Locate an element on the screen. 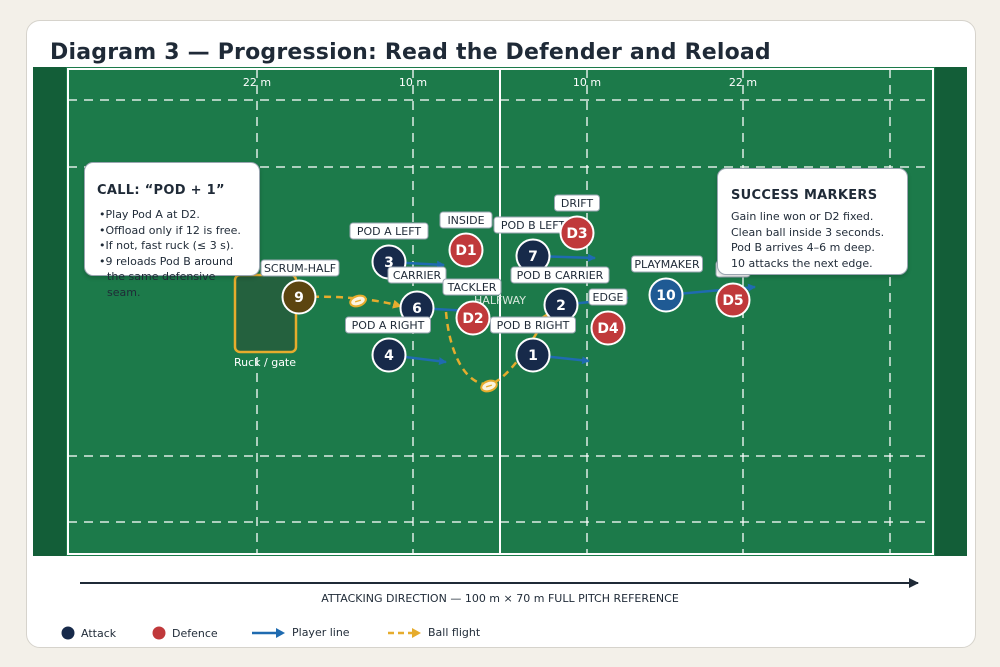 This screenshot has width=1000, height=667. defender-d3: D3 is located at coordinates (577, 233).